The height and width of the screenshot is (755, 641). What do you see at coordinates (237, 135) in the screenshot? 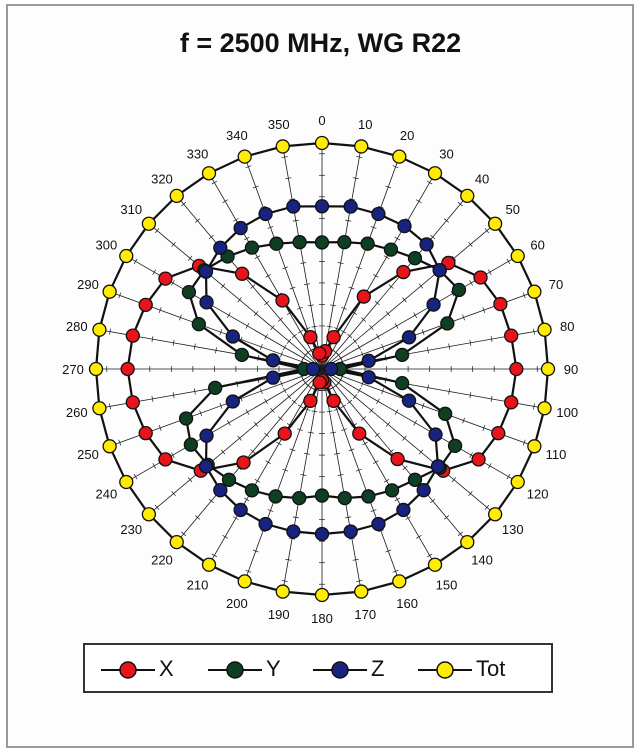
I see `angle-label-340: 340` at bounding box center [237, 135].